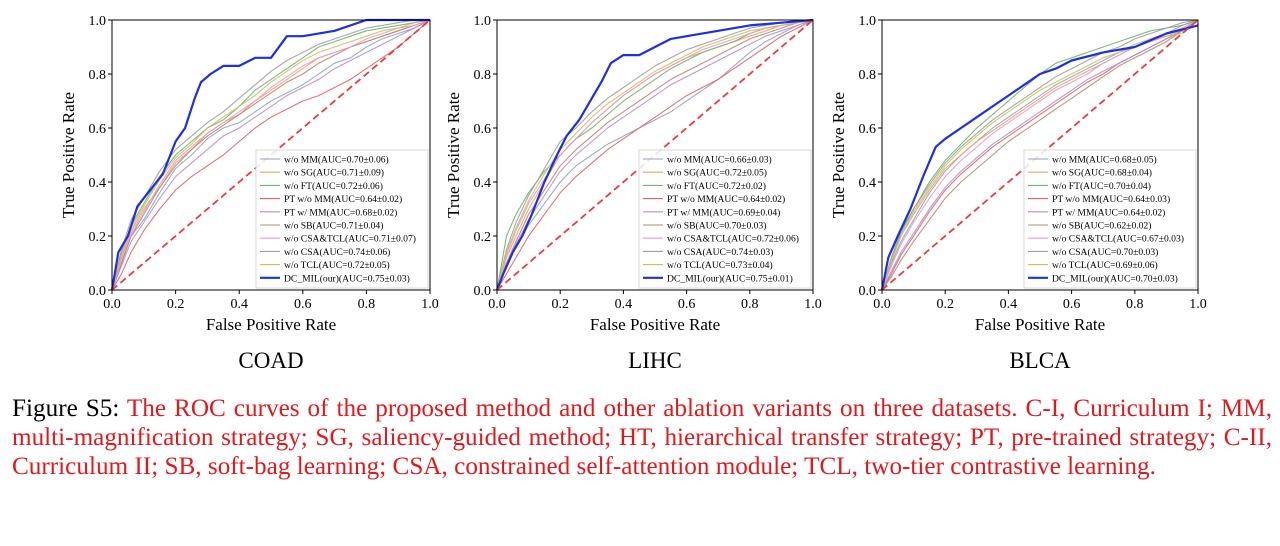  Describe the element at coordinates (333, 226) in the screenshot. I see `legend-label: w/o SB(AUC=0.71±0.04)` at that location.